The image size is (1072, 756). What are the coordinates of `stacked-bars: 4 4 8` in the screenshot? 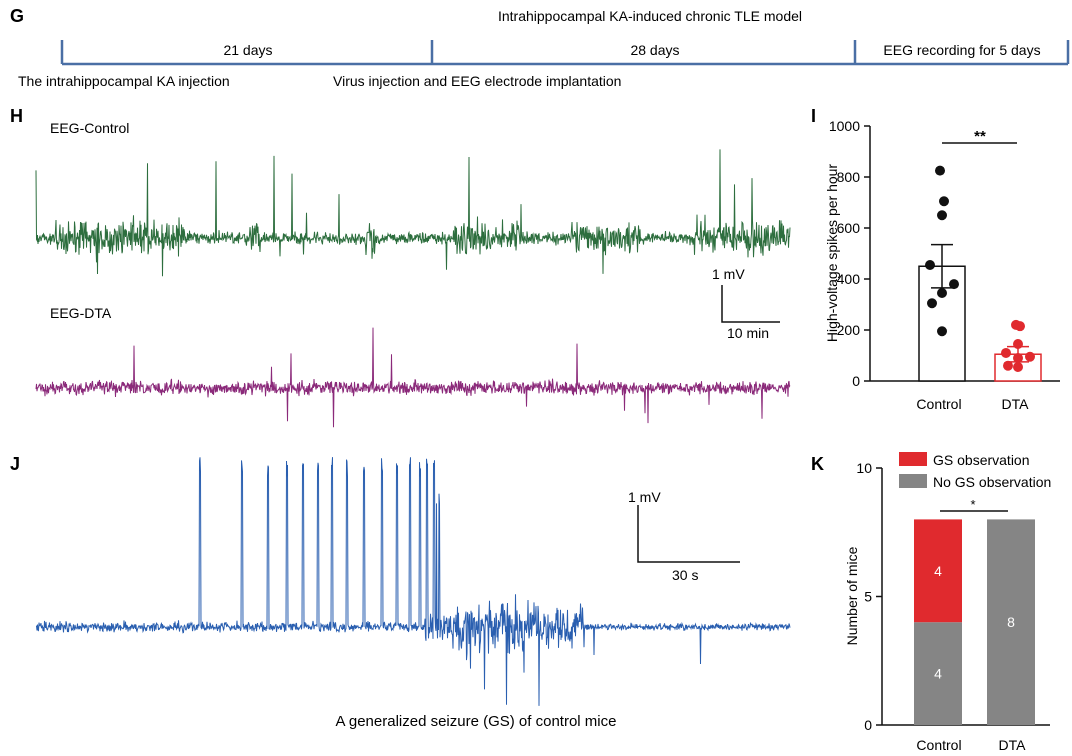 It's located at (974, 622).